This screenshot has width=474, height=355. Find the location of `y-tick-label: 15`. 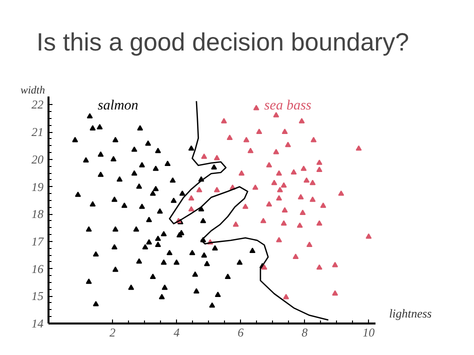

y-tick-label: 15 is located at coordinates (38, 296).